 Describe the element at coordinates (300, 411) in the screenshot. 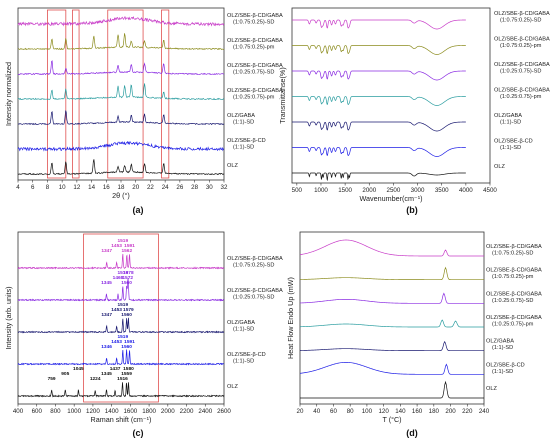

I see `x-tick-label-d: 20` at that location.